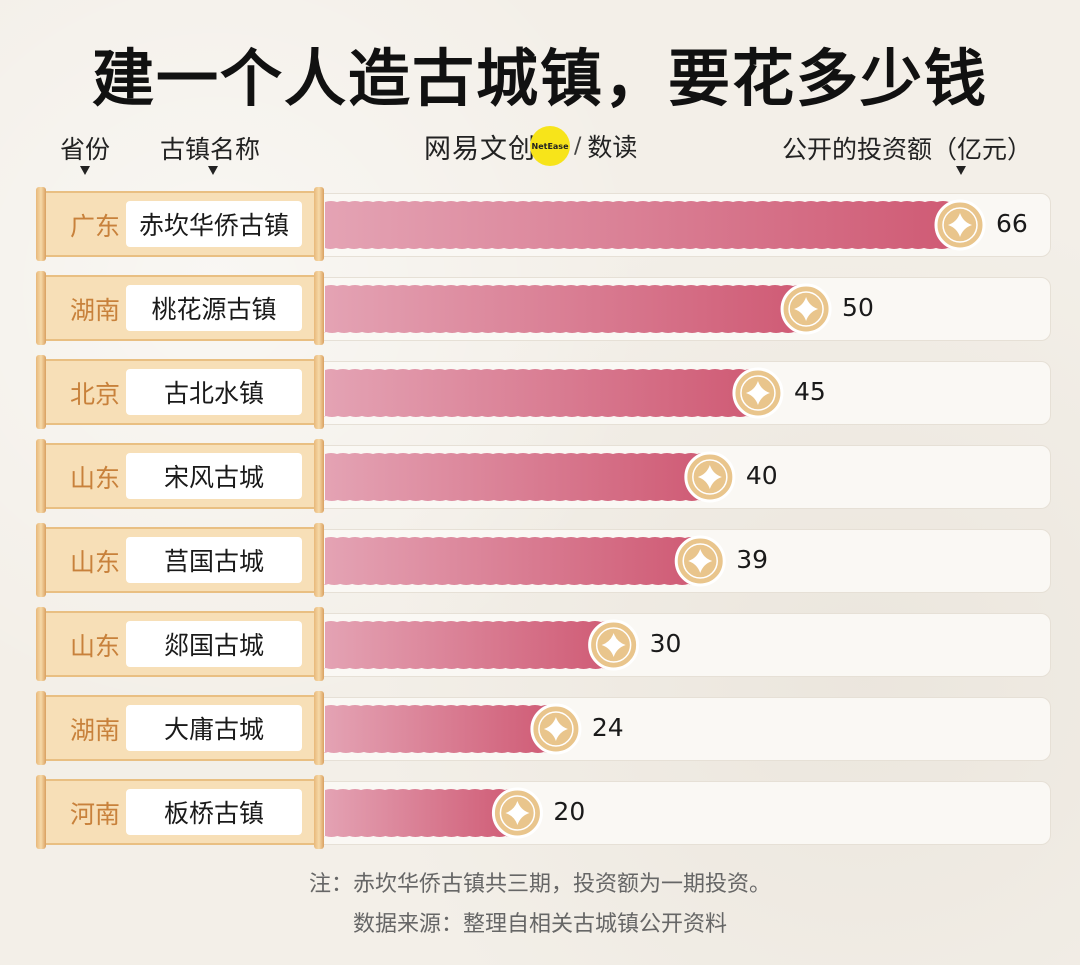 Image resolution: width=1080 pixels, height=965 pixels. I want to click on scroll-label: 河南 板桥古镇, so click(180, 812).